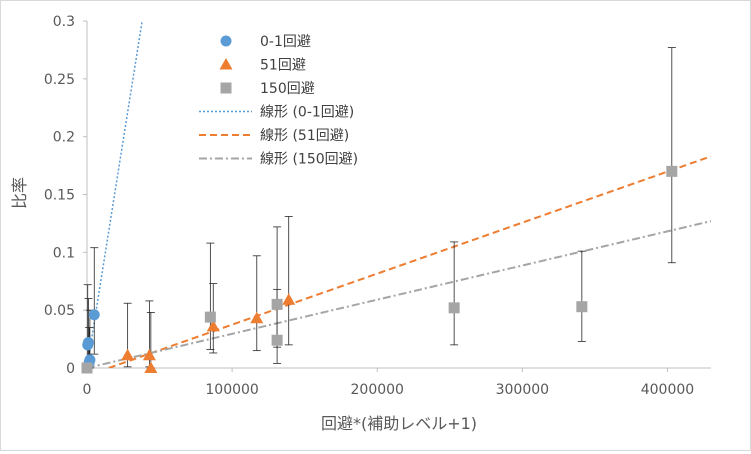 The height and width of the screenshot is (454, 751). Describe the element at coordinates (285, 42) in the screenshot. I see `legend-label: 0-1回避` at that location.